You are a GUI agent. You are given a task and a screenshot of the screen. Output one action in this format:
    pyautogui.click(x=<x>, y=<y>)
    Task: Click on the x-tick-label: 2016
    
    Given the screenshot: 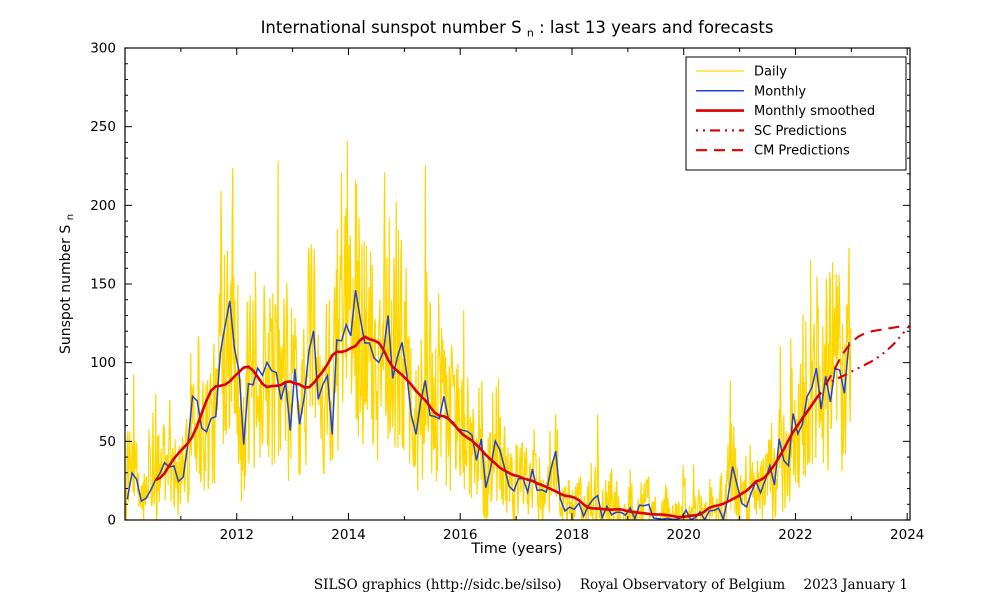 What is the action you would take?
    pyautogui.click(x=460, y=535)
    